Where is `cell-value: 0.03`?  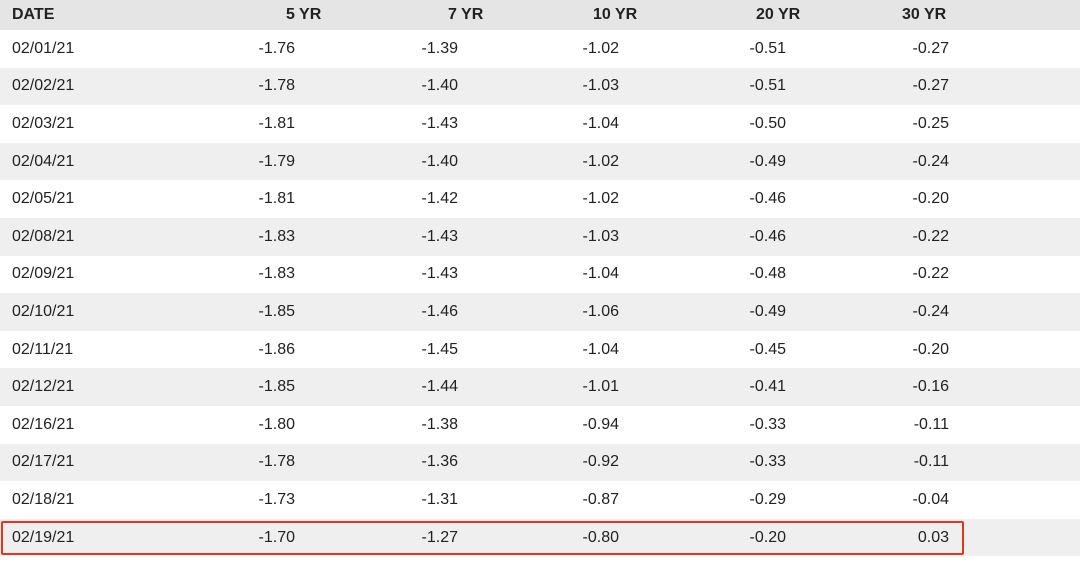 cell-value: 0.03 is located at coordinates (933, 537).